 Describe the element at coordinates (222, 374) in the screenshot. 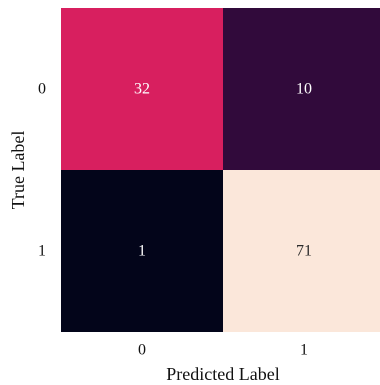

I see `x-axis-label: Predicted Label` at that location.